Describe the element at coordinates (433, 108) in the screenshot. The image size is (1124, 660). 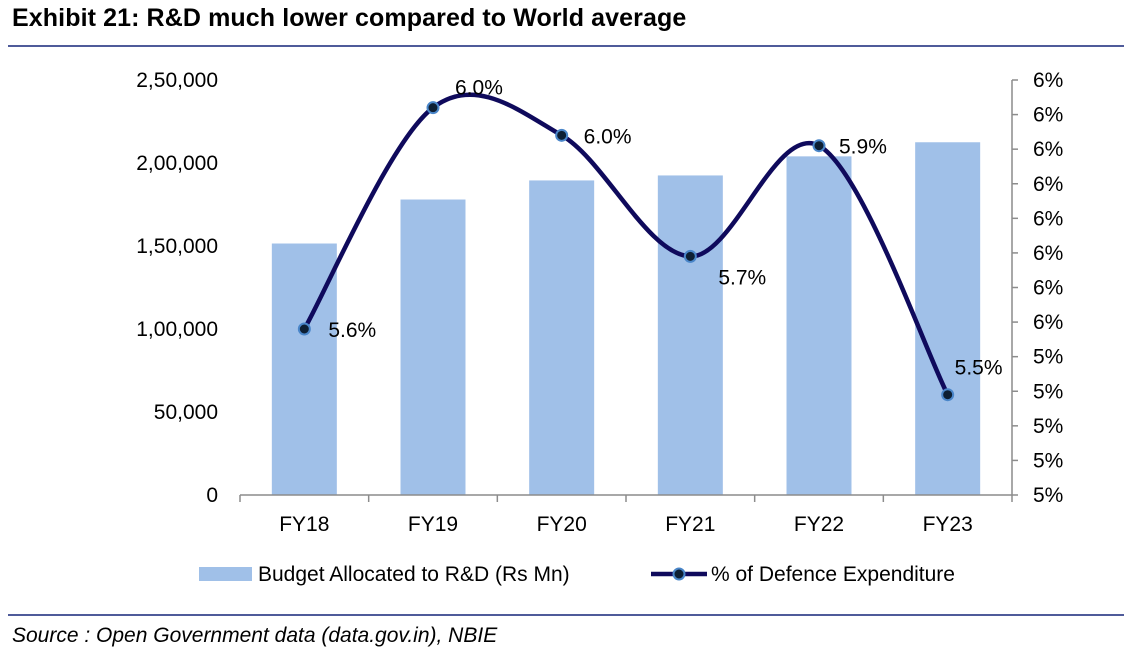
I see `line-point-fy19` at that location.